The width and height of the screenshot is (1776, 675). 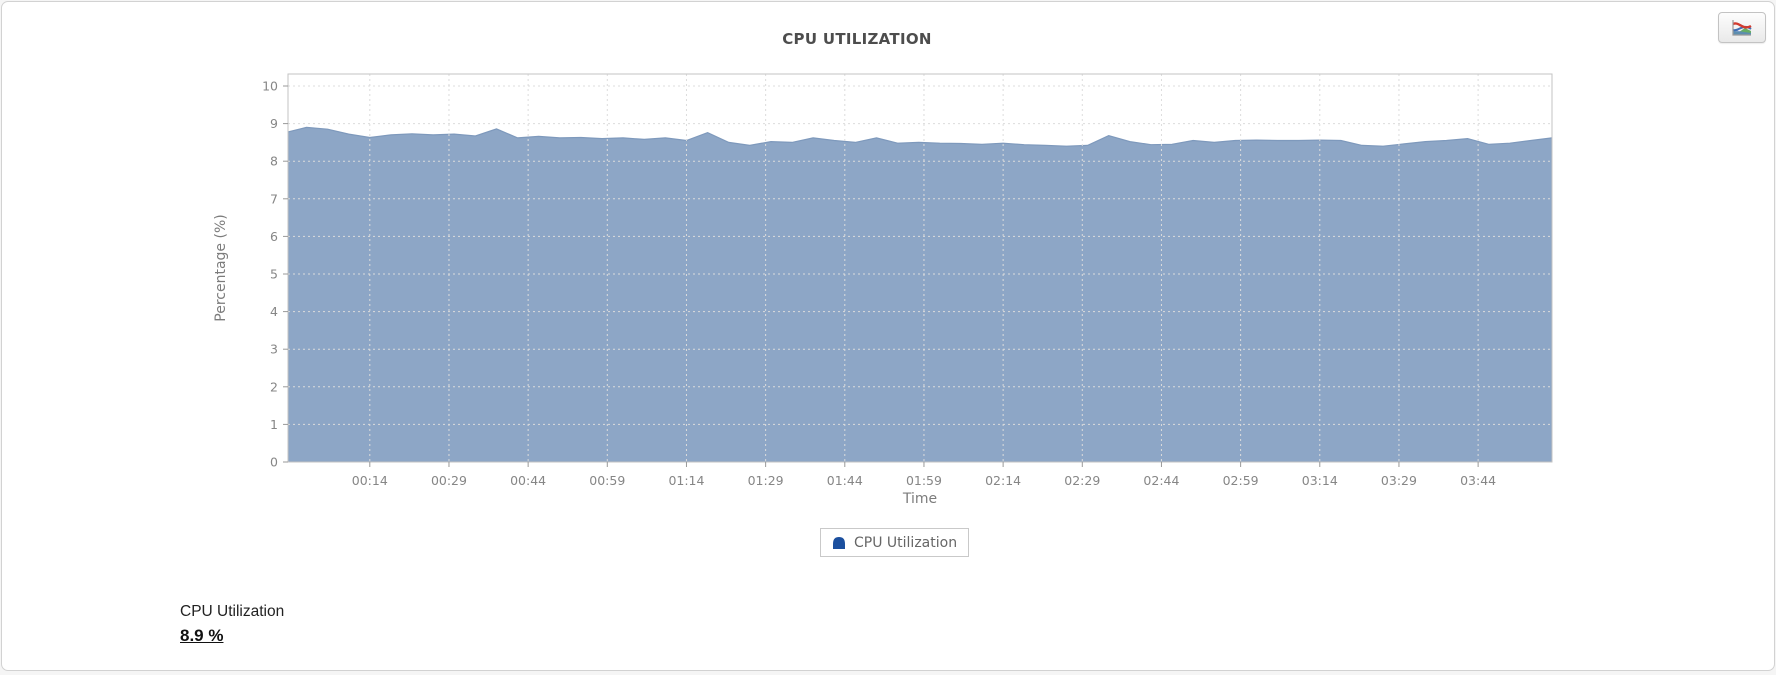 What do you see at coordinates (274, 274) in the screenshot?
I see `svg-text: 5` at bounding box center [274, 274].